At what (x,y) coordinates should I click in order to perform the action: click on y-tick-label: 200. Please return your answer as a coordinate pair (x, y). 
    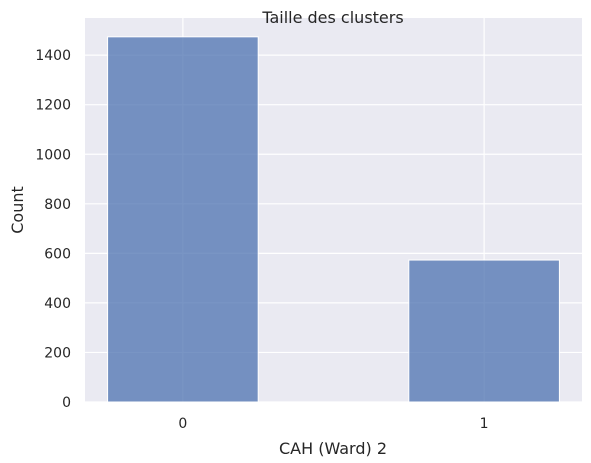
    Looking at the image, I should click on (57, 353).